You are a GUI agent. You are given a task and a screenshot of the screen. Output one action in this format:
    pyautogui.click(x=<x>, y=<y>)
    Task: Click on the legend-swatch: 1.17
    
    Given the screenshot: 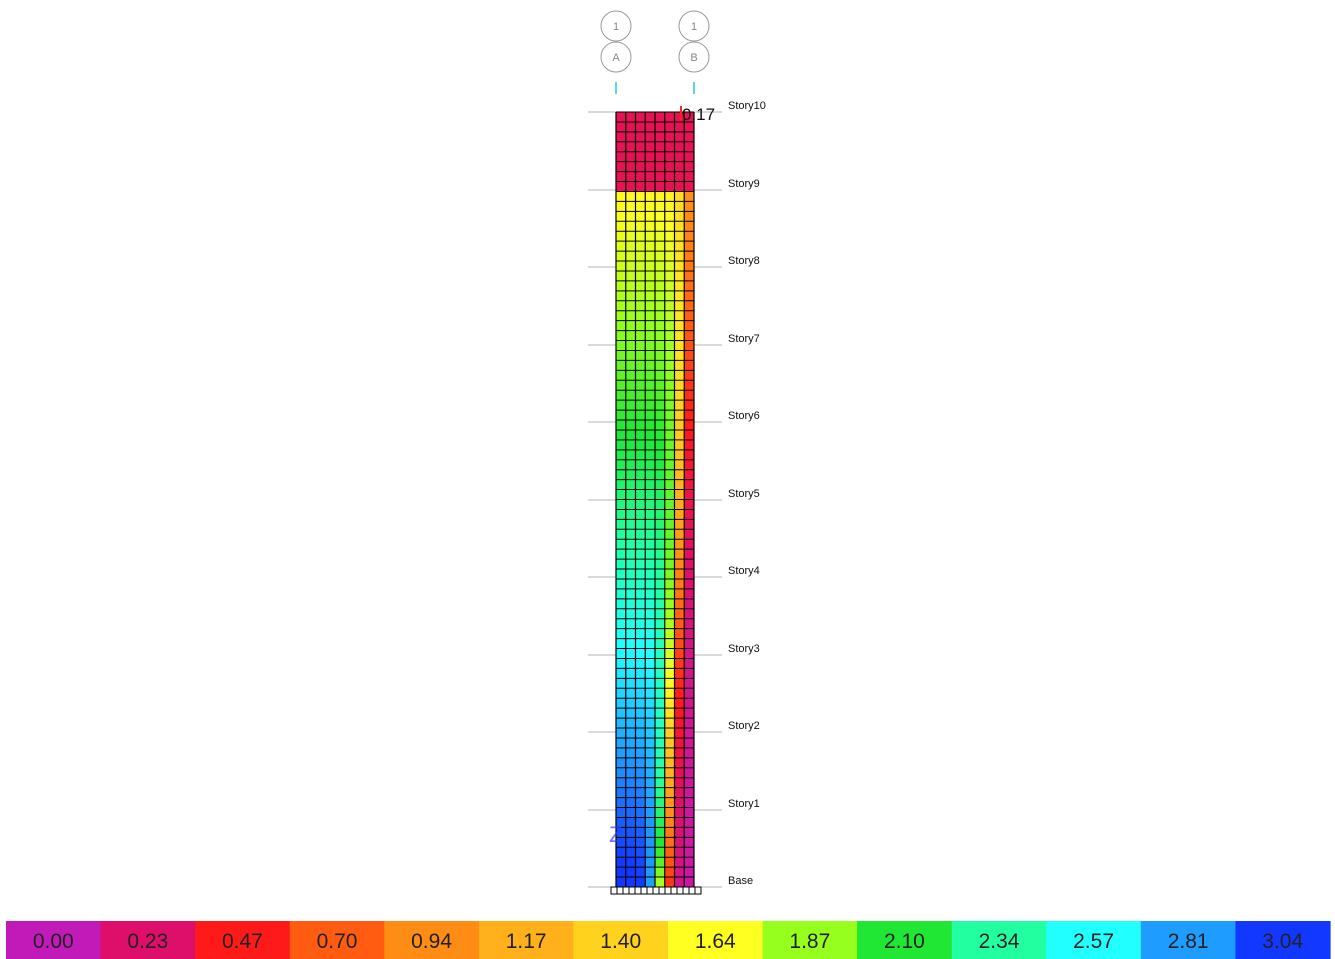 What is the action you would take?
    pyautogui.click(x=526, y=940)
    